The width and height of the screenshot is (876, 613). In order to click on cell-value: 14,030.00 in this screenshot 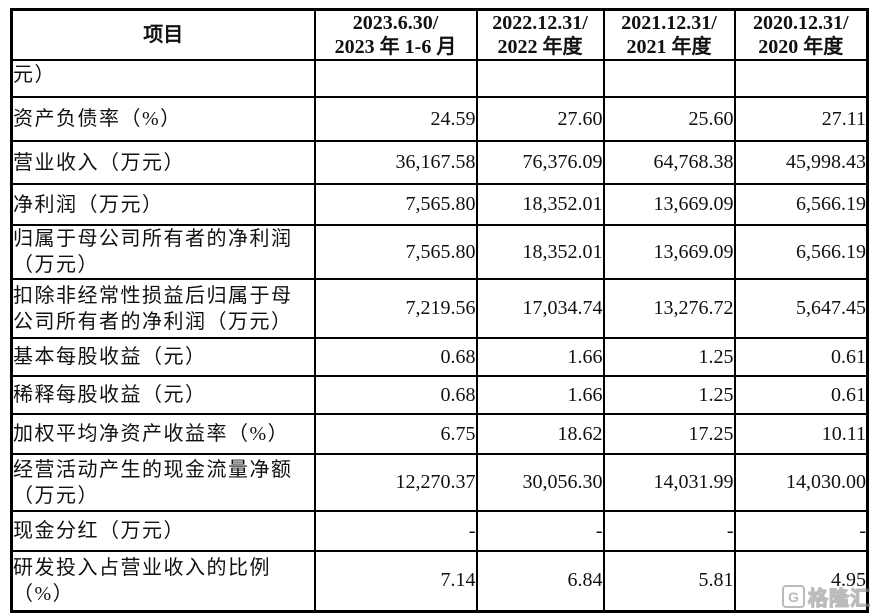, I will do `click(801, 482)`.